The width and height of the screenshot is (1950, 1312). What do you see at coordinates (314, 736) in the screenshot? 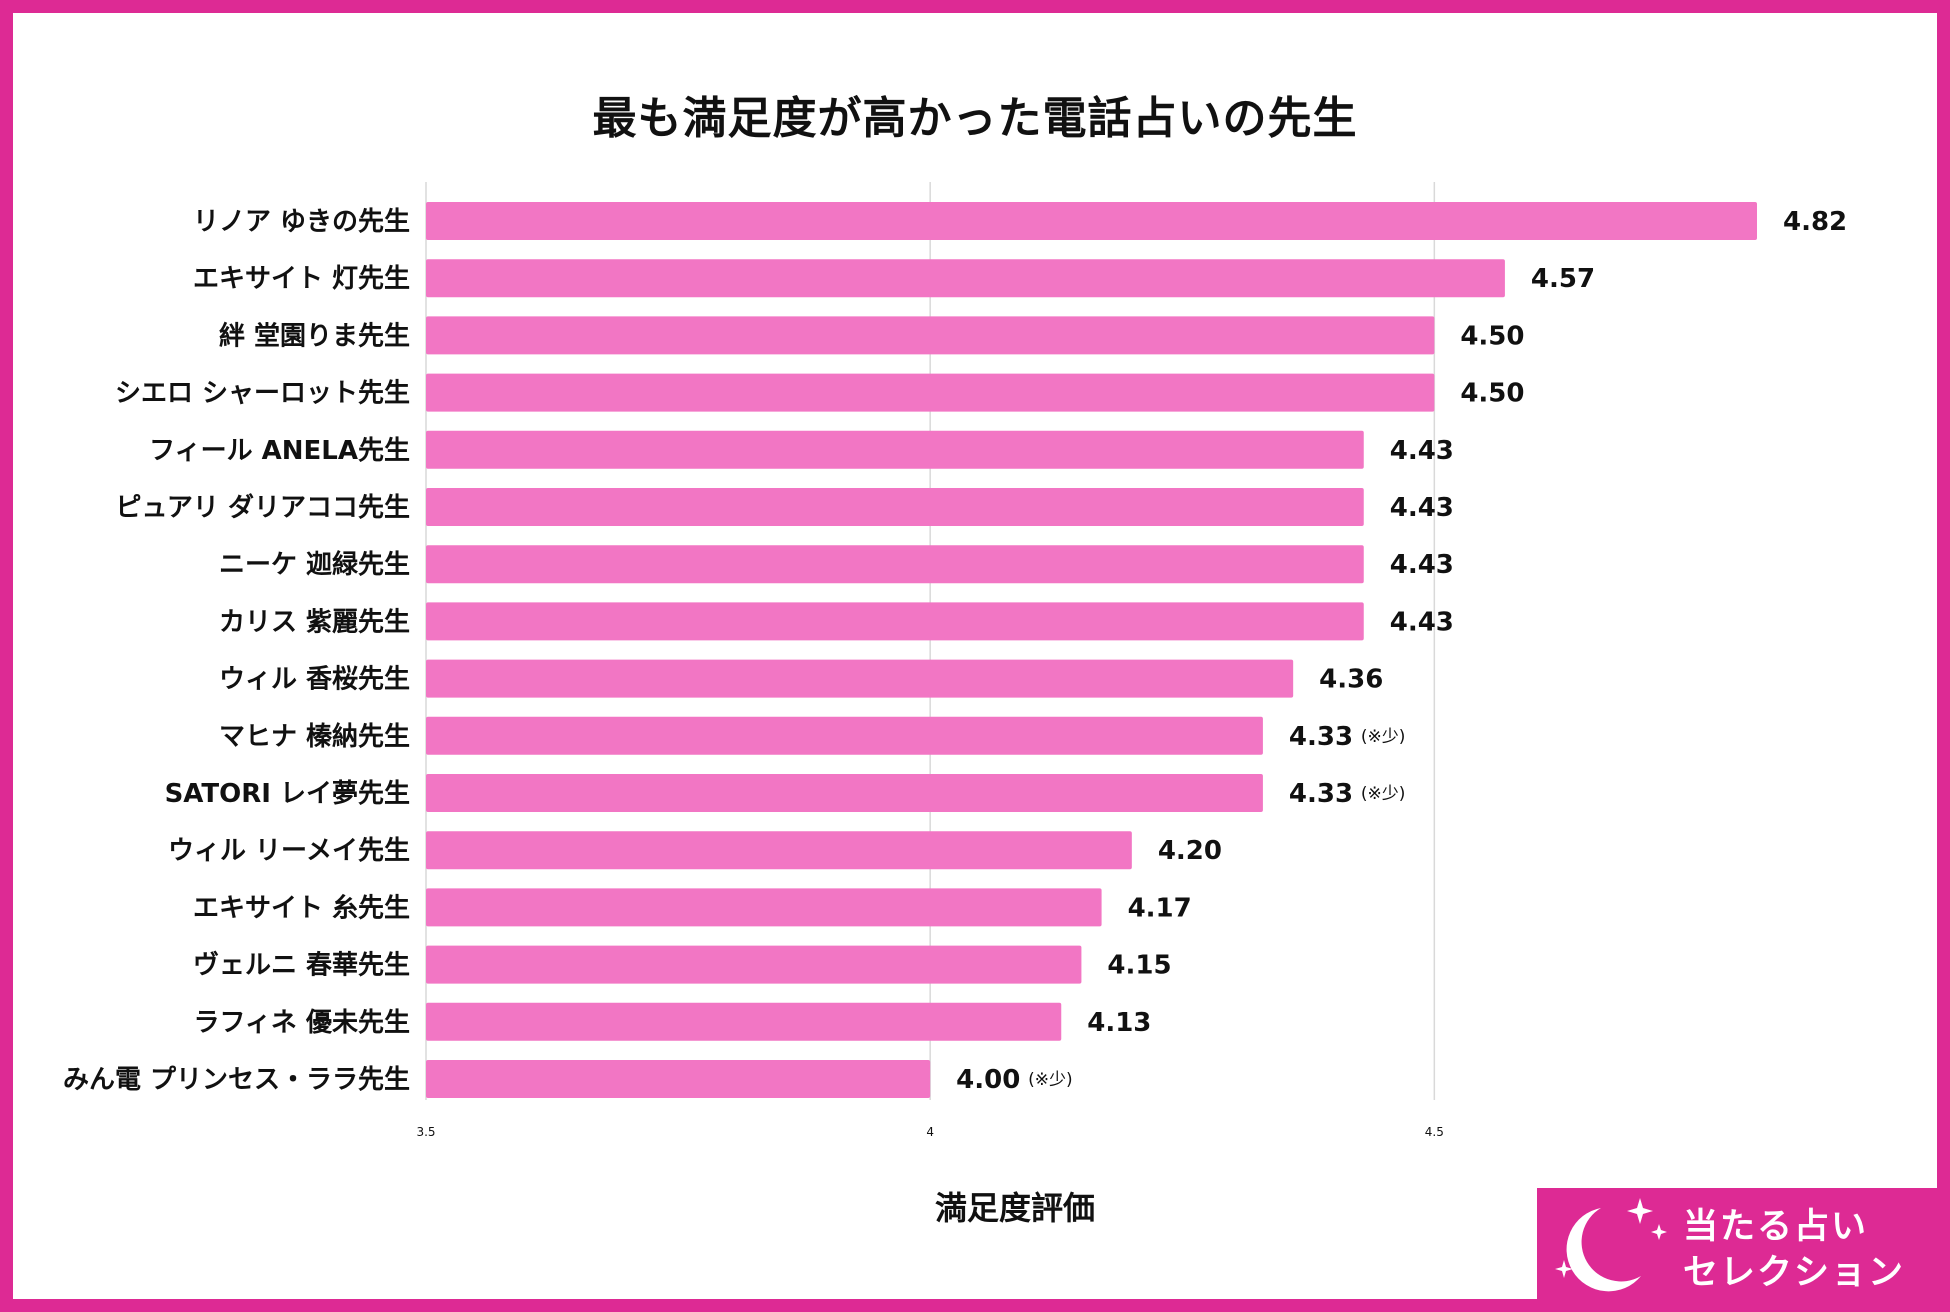
I see `category-label: マヒナ 榛納先生` at bounding box center [314, 736].